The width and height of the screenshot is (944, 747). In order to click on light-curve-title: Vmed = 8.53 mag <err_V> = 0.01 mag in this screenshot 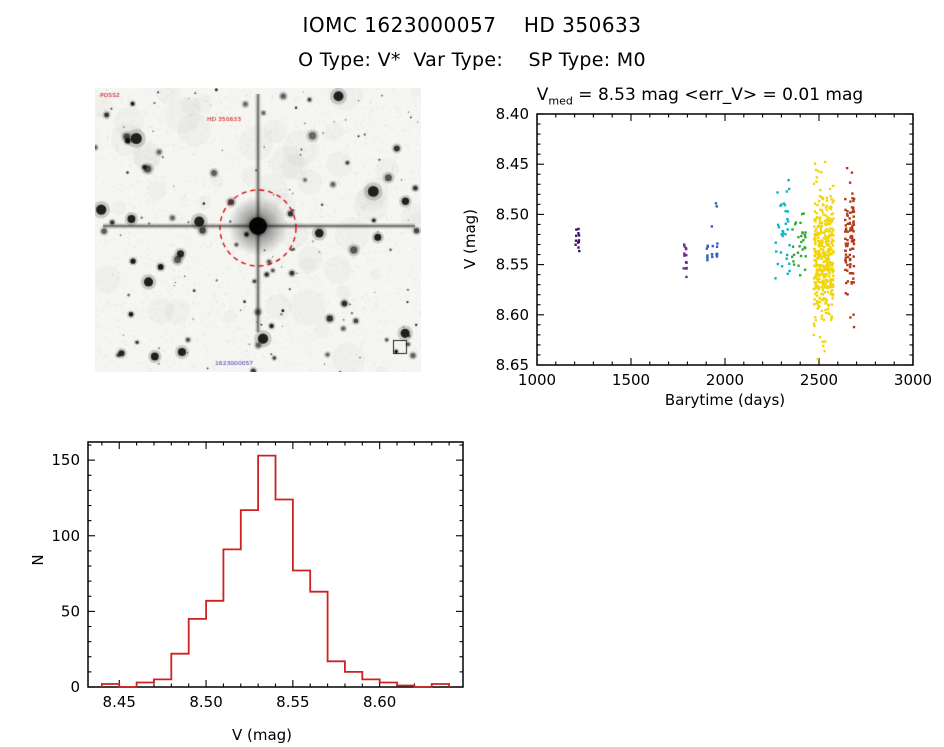, I will do `click(700, 96)`.